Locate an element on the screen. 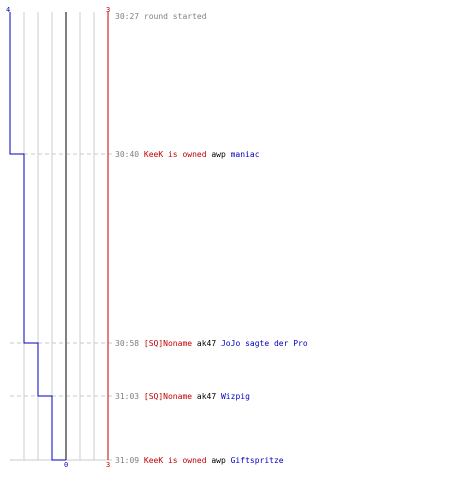 The image size is (450, 500). event-time: 31:09 is located at coordinates (127, 460).